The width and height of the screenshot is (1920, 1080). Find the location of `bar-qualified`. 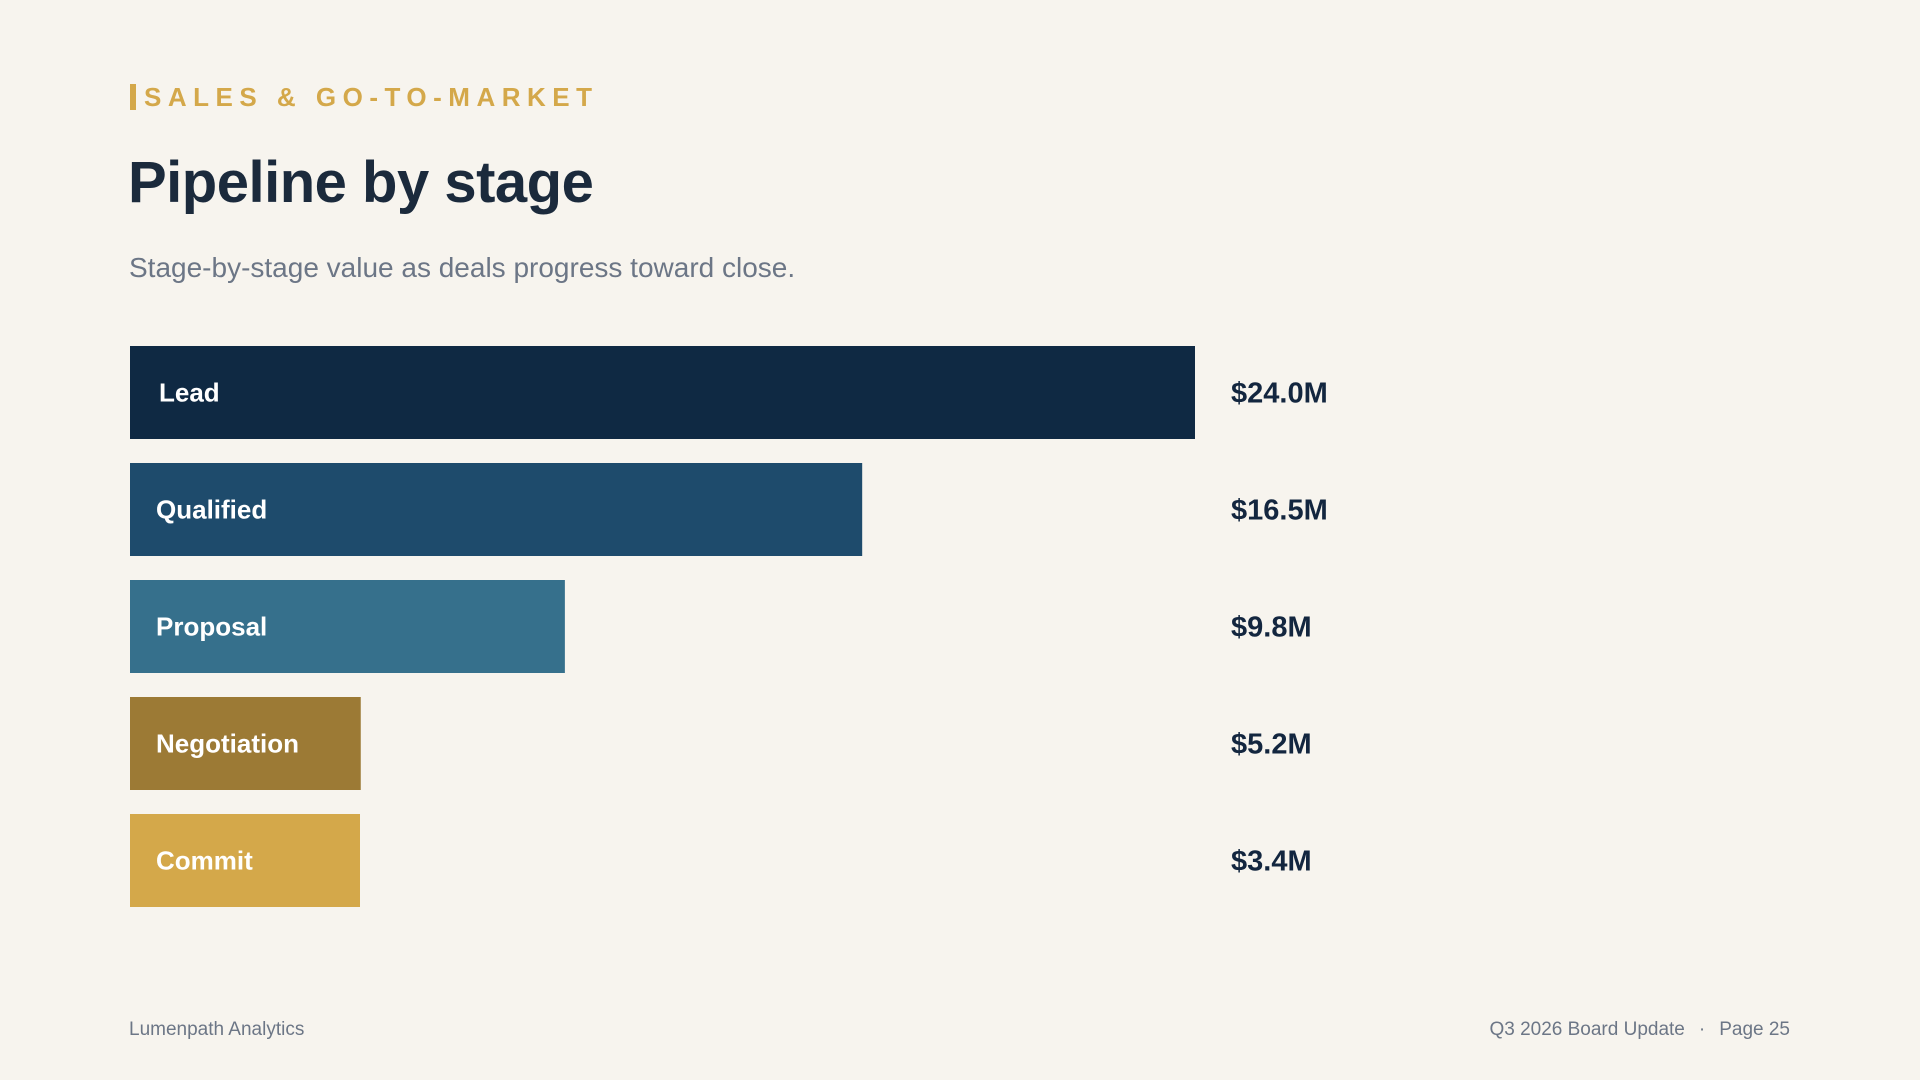

bar-qualified is located at coordinates (496, 509).